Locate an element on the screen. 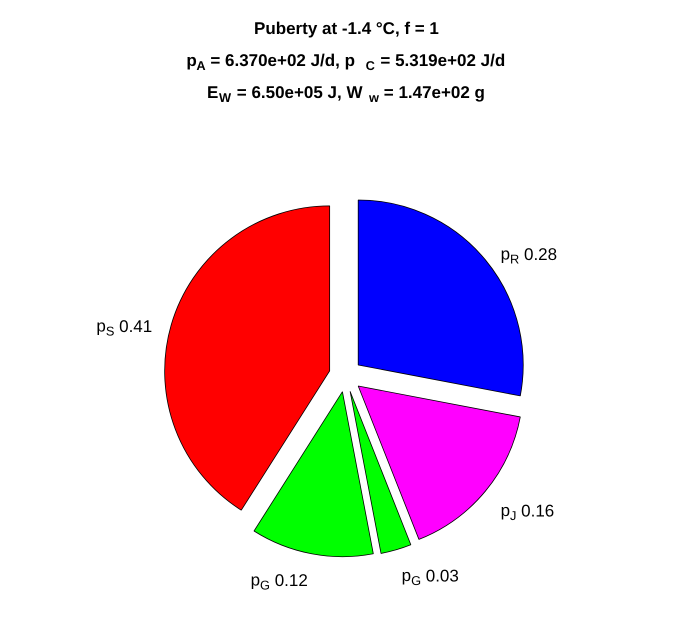  data-label: 0.16 is located at coordinates (537, 510).